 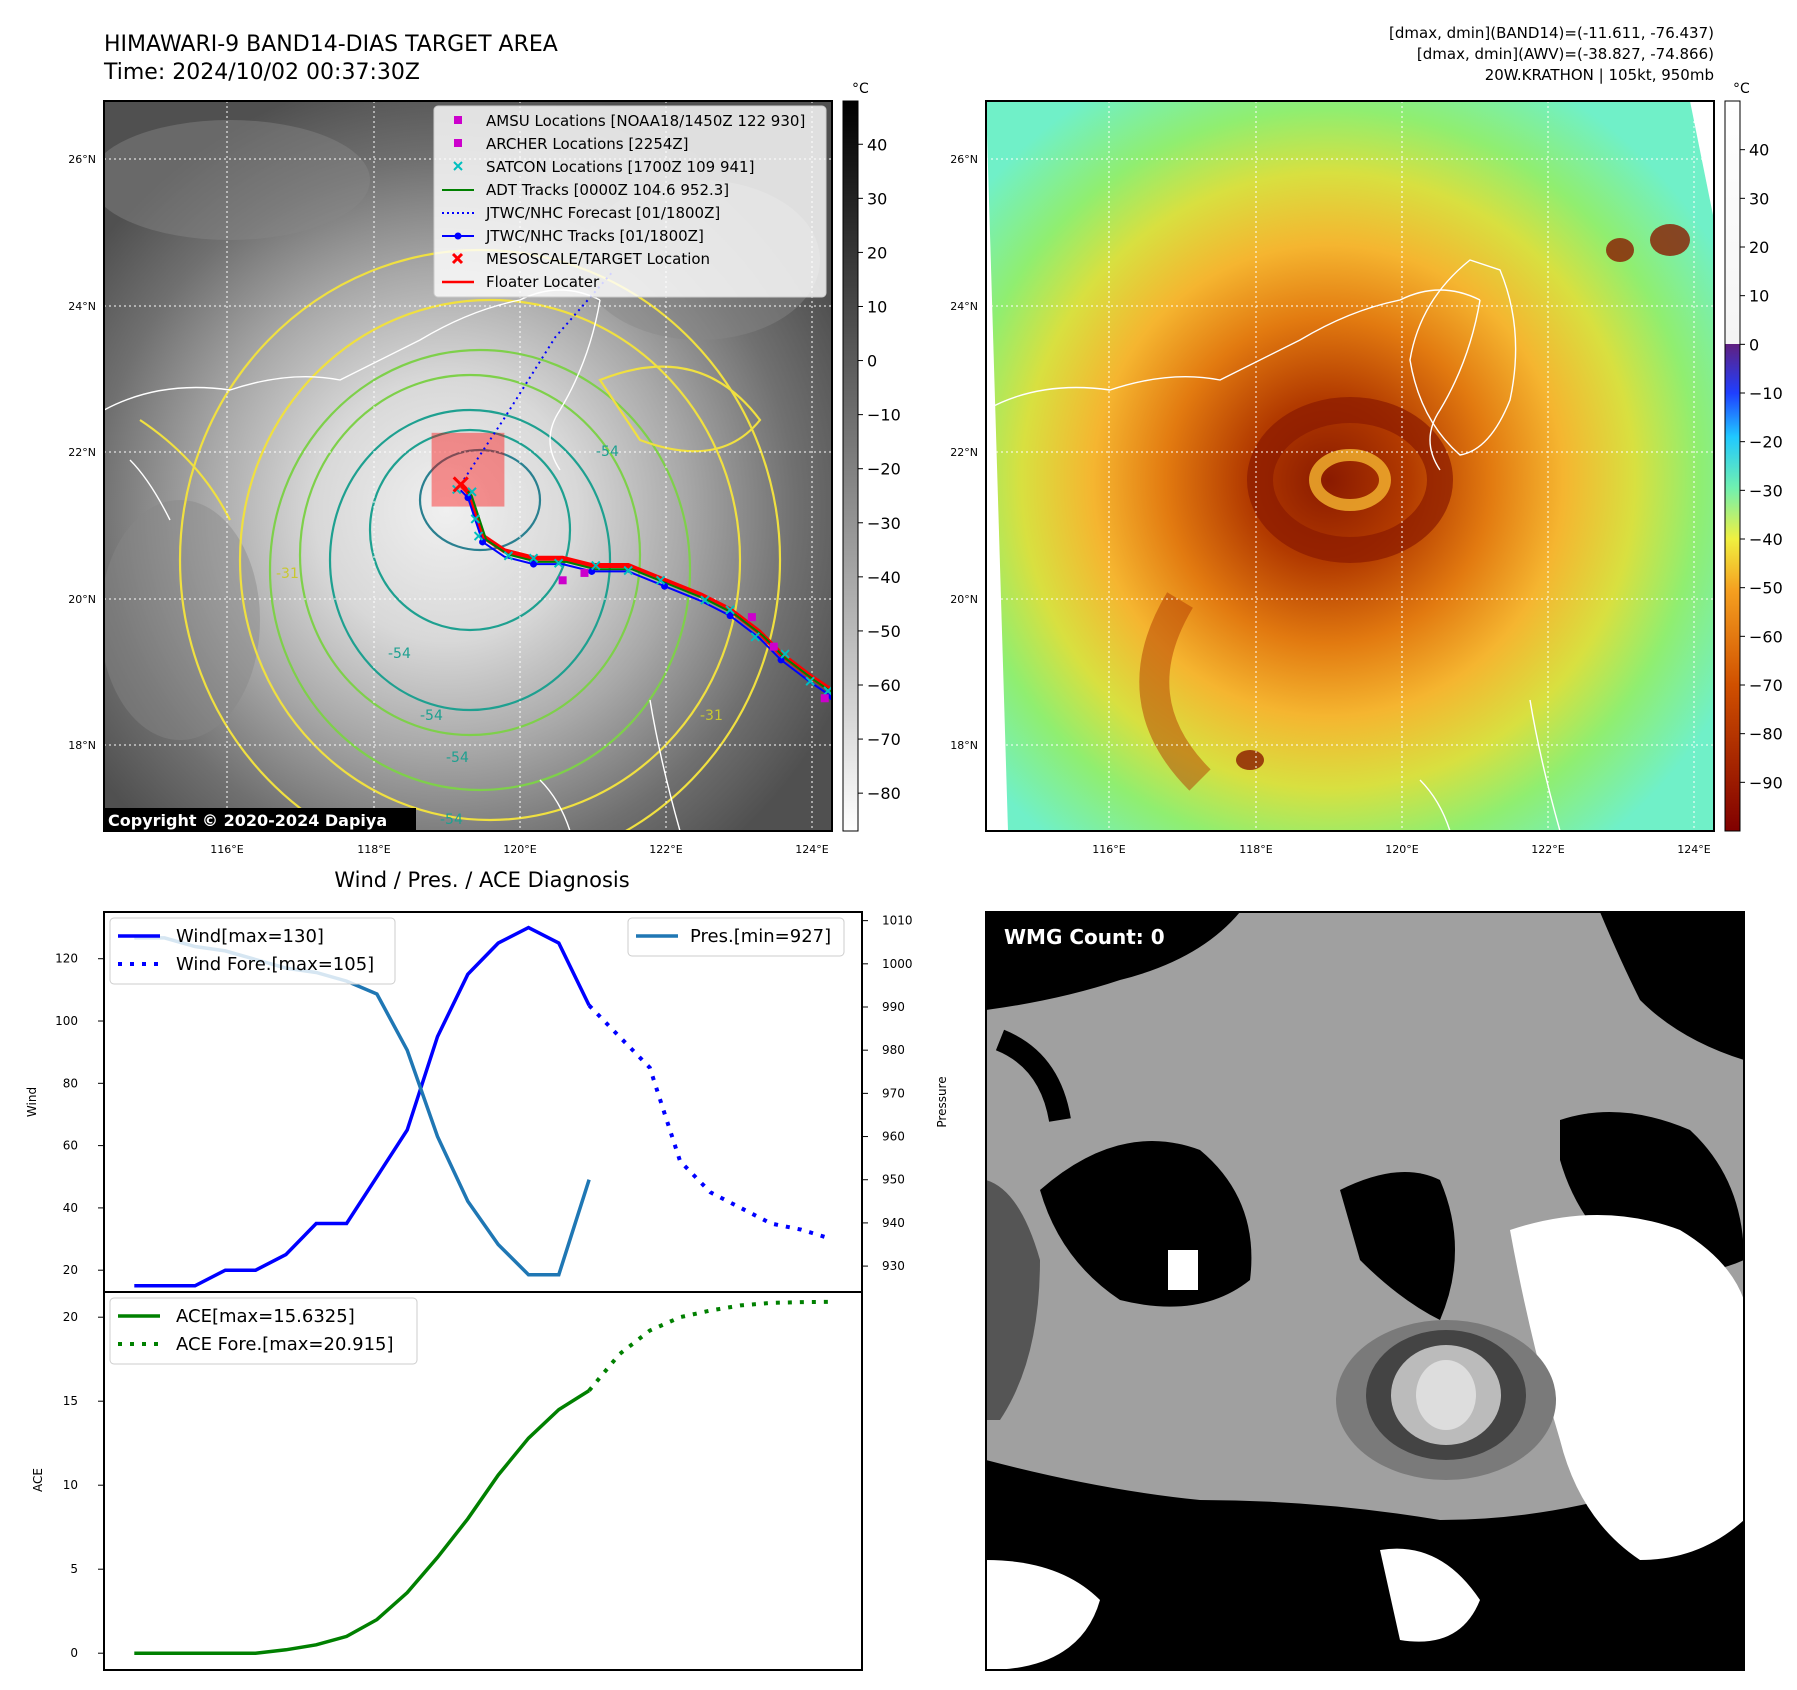 What do you see at coordinates (893, 1266) in the screenshot?
I see `pressure-y-tick-label: 930` at bounding box center [893, 1266].